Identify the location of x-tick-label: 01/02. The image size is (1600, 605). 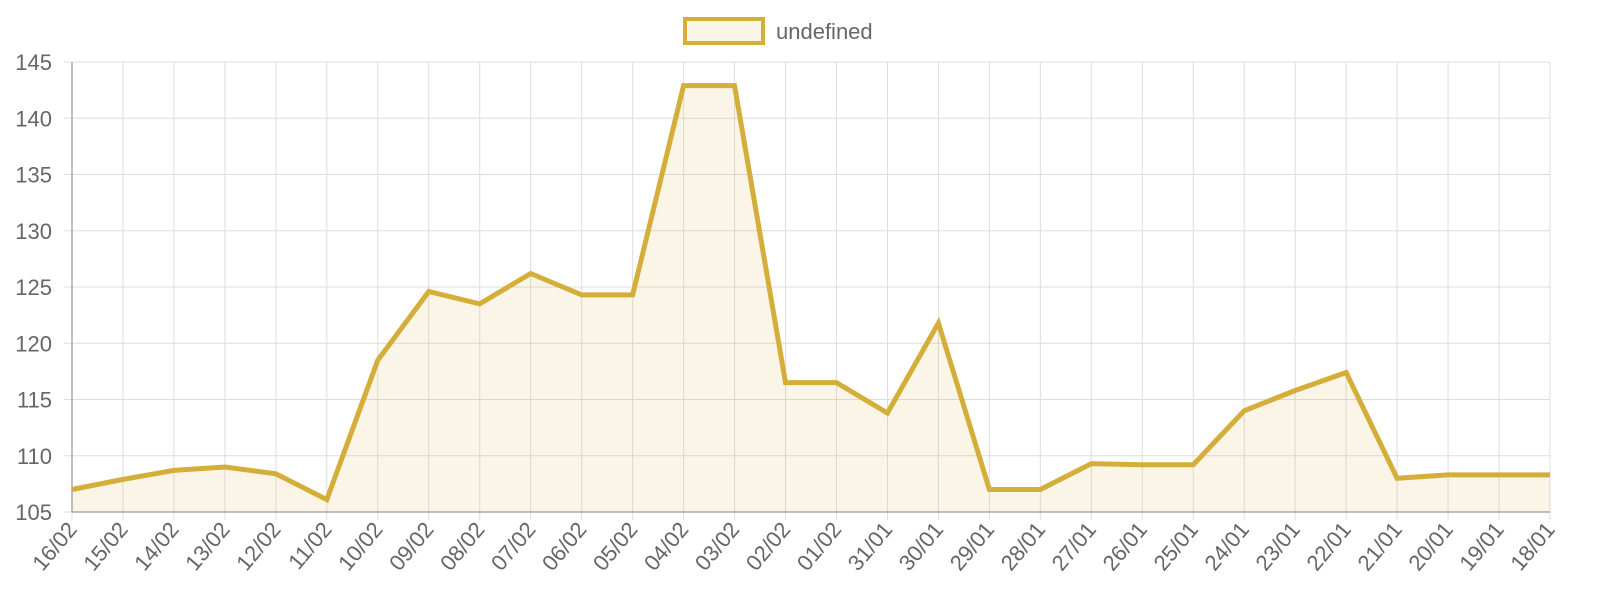
(819, 546).